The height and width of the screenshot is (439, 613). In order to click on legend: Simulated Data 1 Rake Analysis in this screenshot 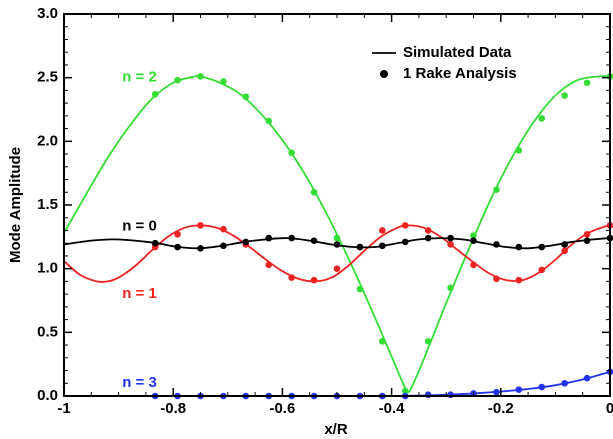, I will do `click(444, 63)`.